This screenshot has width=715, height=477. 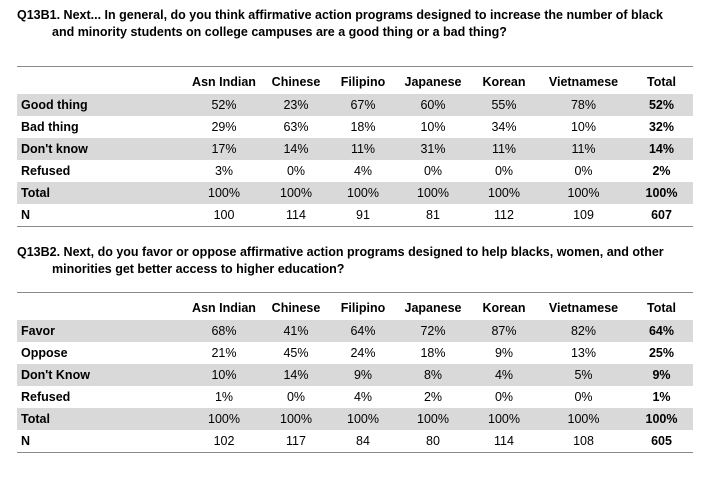 I want to click on cell: 5%, so click(x=583, y=375).